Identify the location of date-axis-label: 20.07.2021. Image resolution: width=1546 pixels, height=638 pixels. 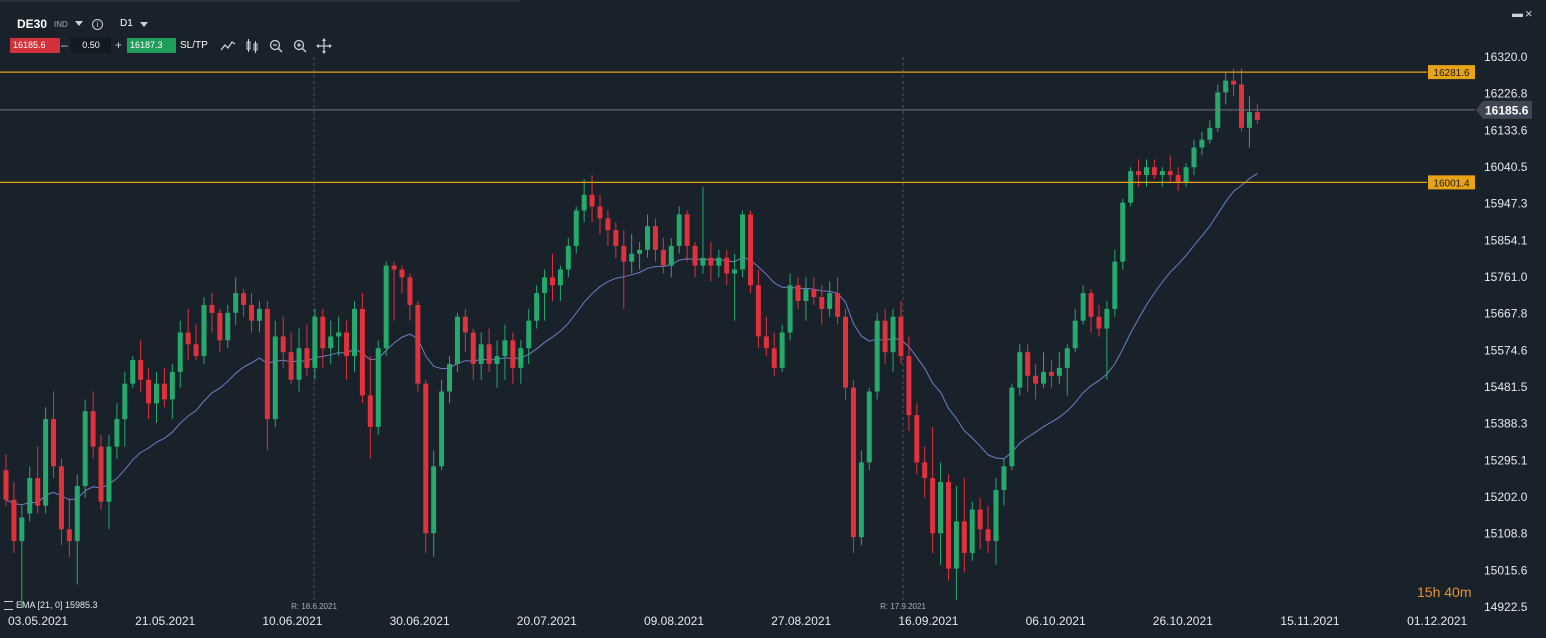
(547, 621).